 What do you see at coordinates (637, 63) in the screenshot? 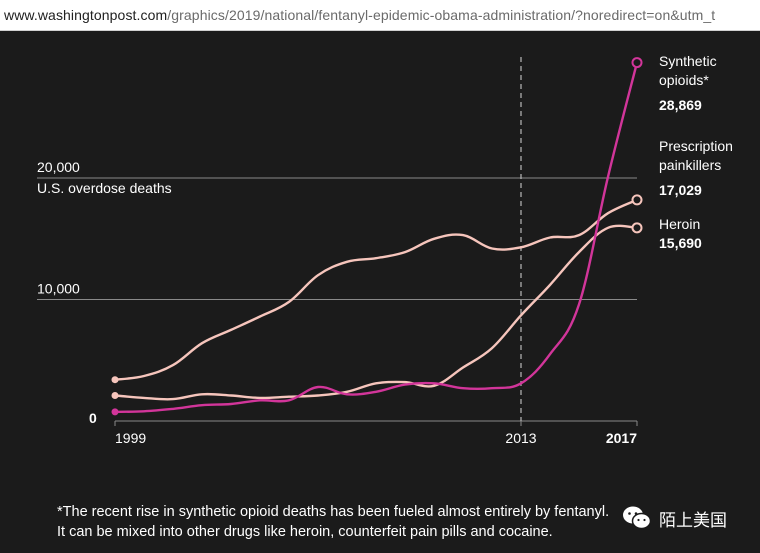
I see `end-marker-synthetic` at bounding box center [637, 63].